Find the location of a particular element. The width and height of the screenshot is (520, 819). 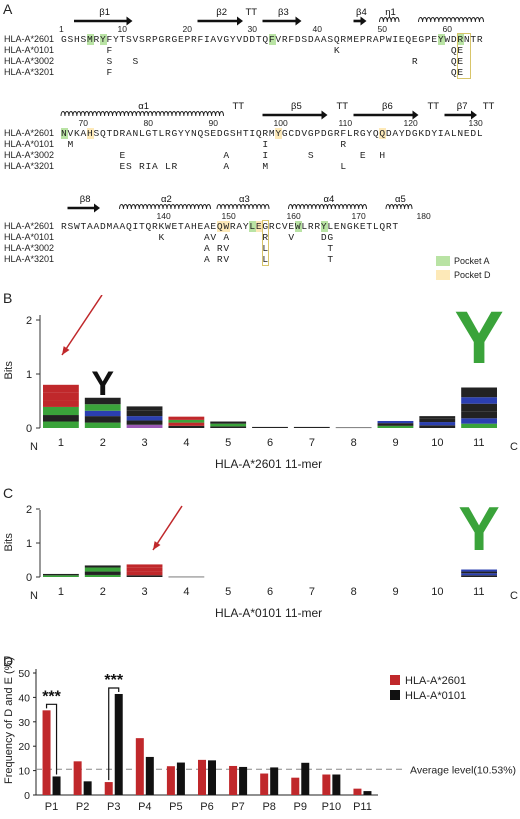

x-tick-label: P8 is located at coordinates (268, 807).